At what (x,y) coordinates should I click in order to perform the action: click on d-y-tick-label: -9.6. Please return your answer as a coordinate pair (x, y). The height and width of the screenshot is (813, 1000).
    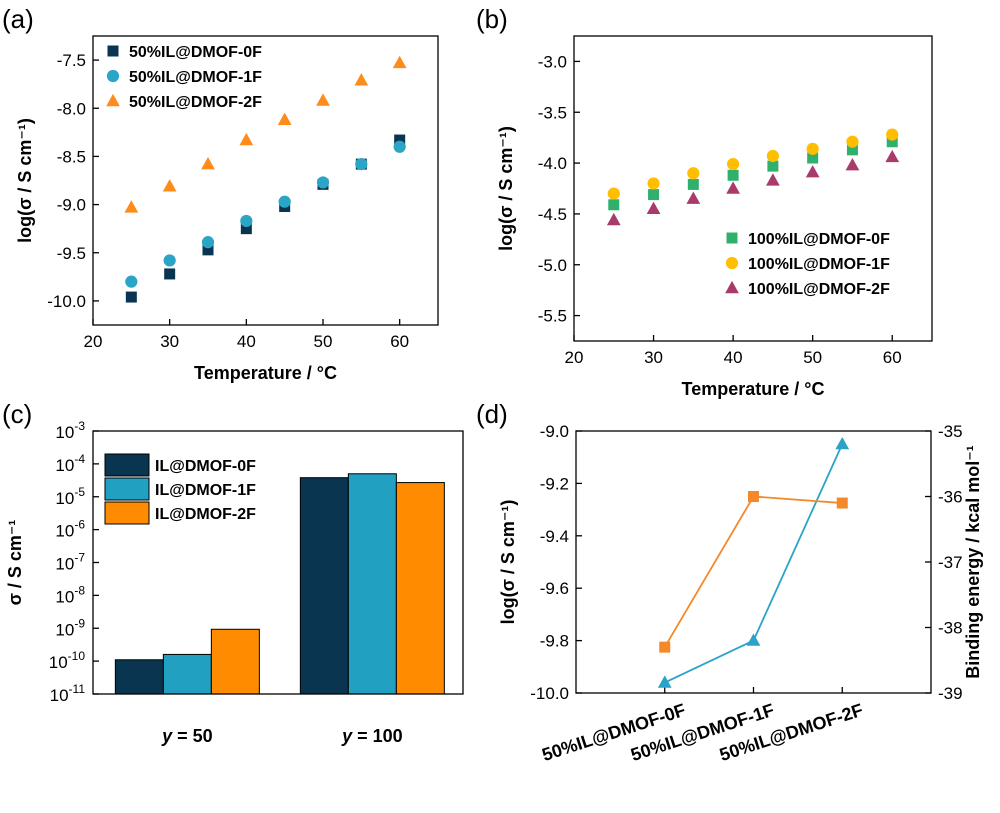
    Looking at the image, I should click on (554, 588).